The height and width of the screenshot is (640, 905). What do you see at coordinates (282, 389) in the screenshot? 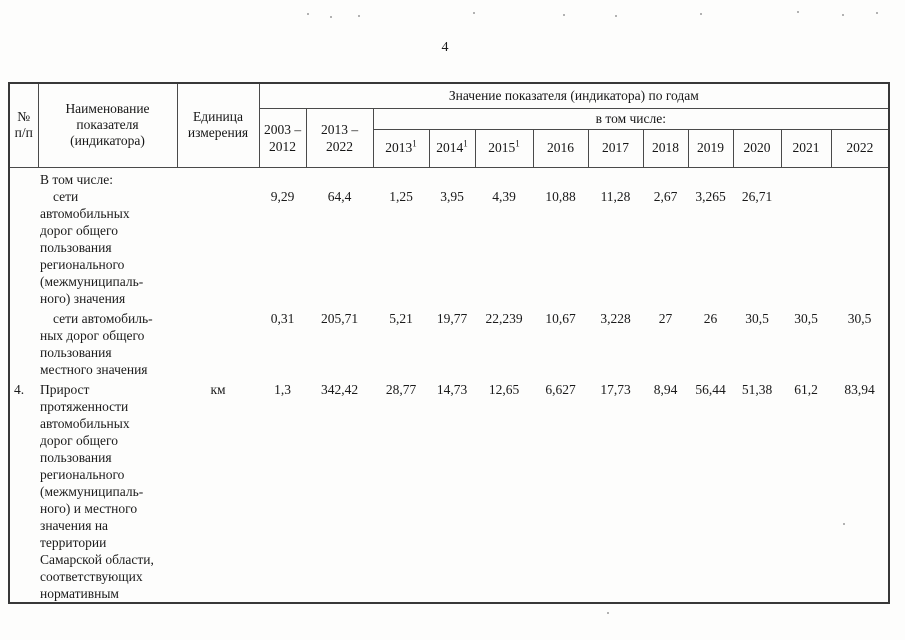
I see `value-cell: 1,3` at bounding box center [282, 389].